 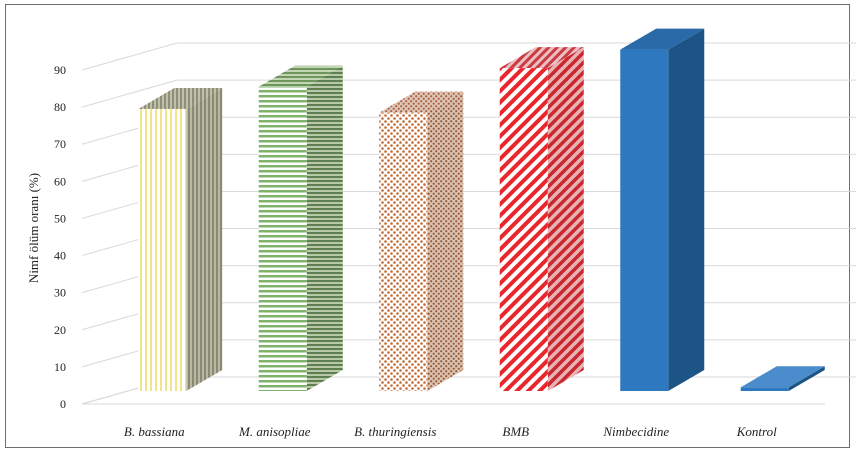 What do you see at coordinates (154, 431) in the screenshot?
I see `x-tick-label: B. bassiana` at bounding box center [154, 431].